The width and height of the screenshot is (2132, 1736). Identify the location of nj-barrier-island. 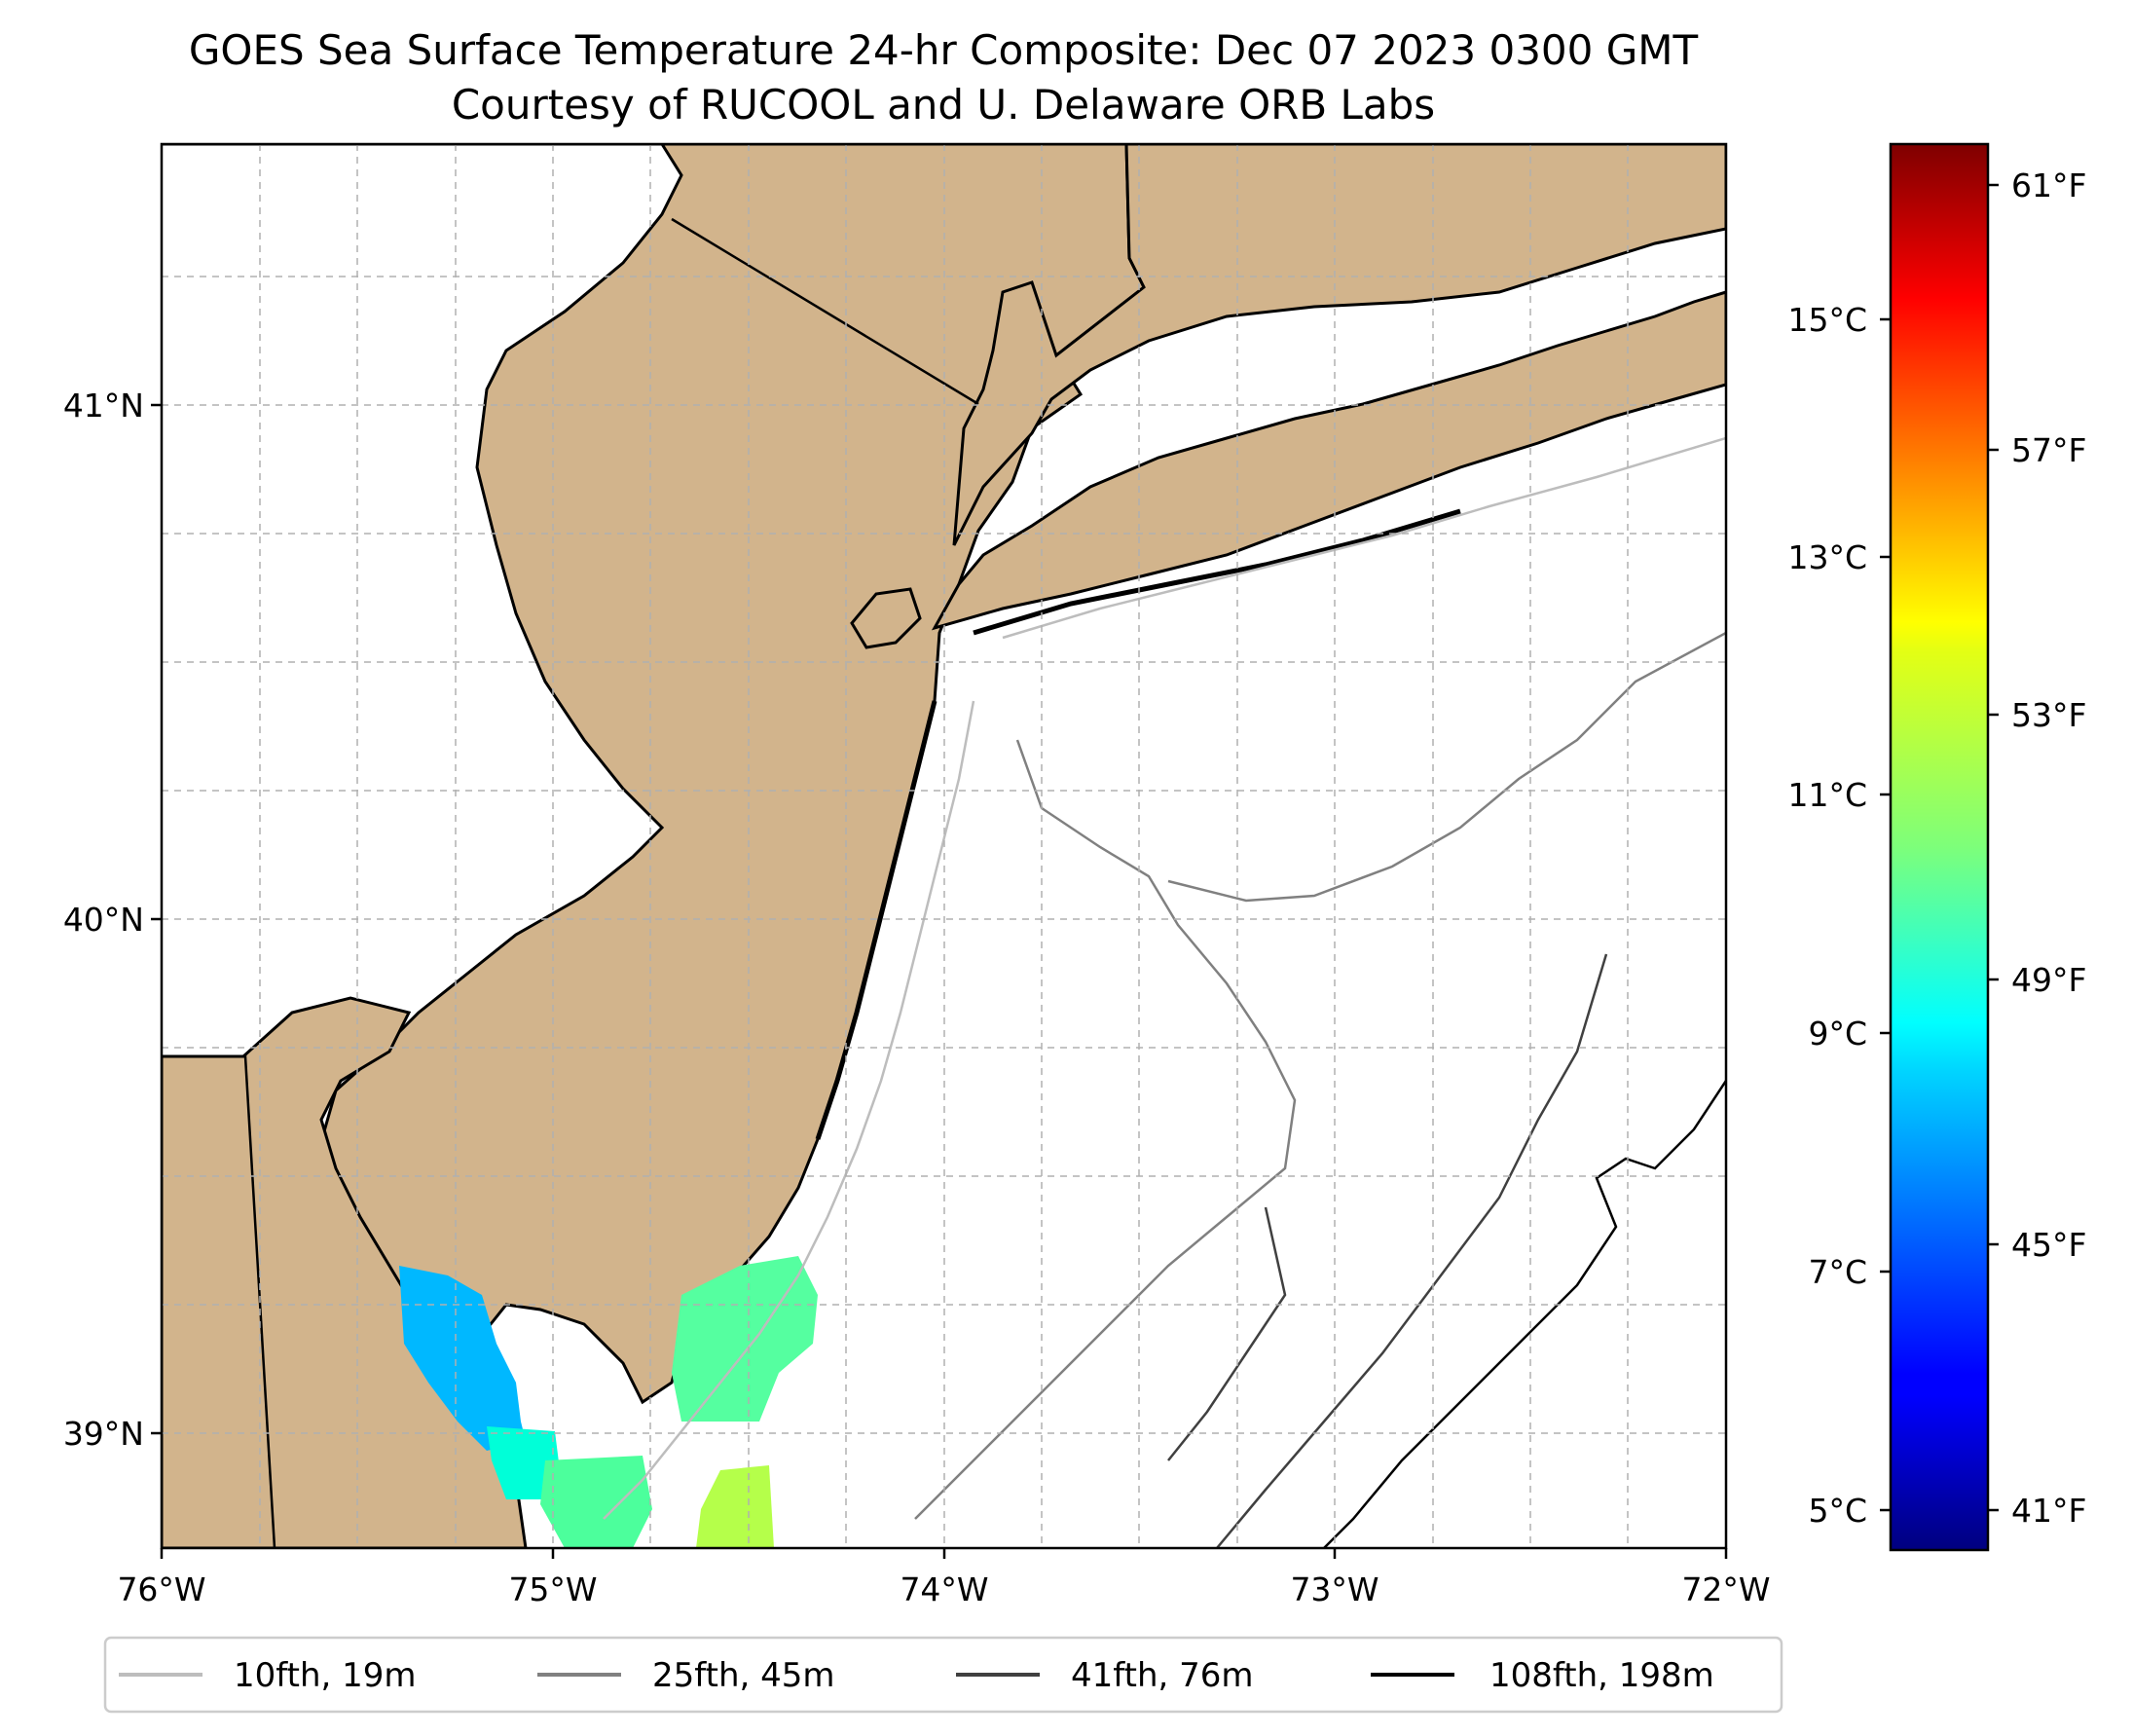
(876, 920).